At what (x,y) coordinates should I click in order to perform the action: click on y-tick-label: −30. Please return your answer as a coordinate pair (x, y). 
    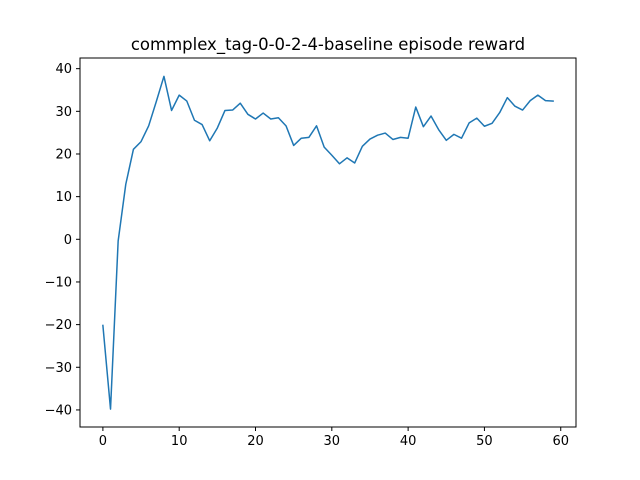
    Looking at the image, I should click on (58, 368).